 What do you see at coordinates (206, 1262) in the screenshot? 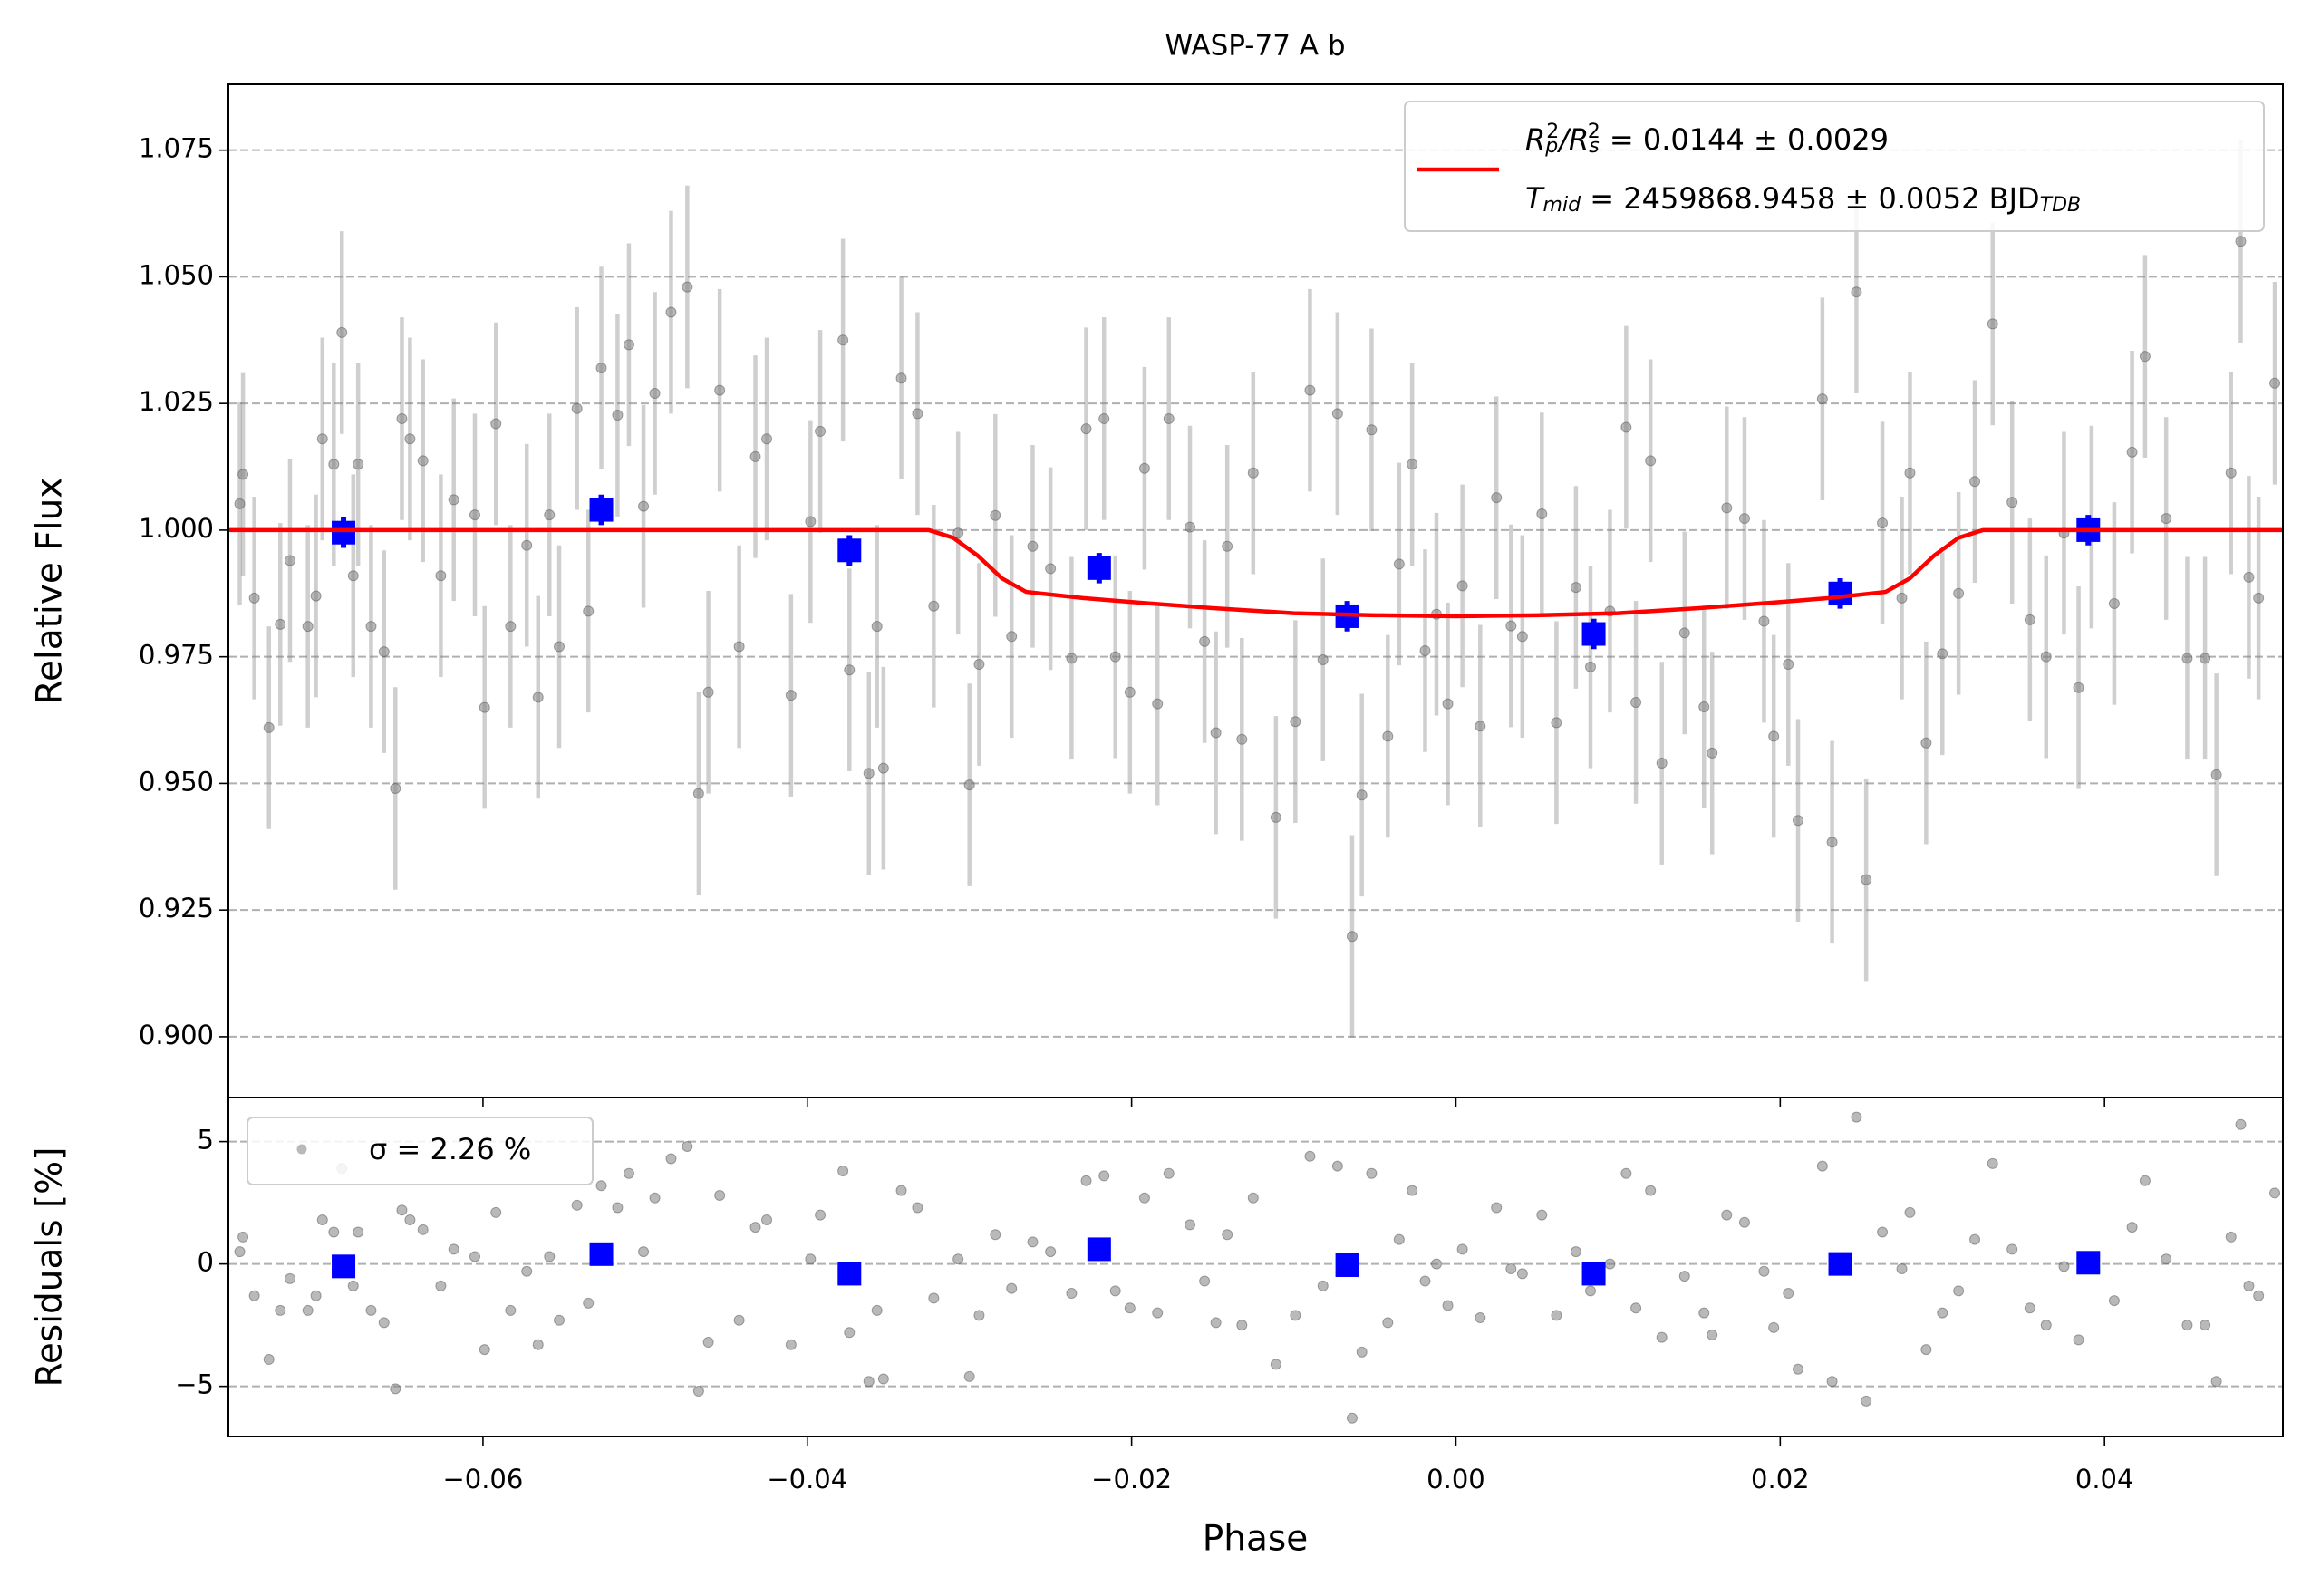
I see `y-tick-label: 0` at bounding box center [206, 1262].